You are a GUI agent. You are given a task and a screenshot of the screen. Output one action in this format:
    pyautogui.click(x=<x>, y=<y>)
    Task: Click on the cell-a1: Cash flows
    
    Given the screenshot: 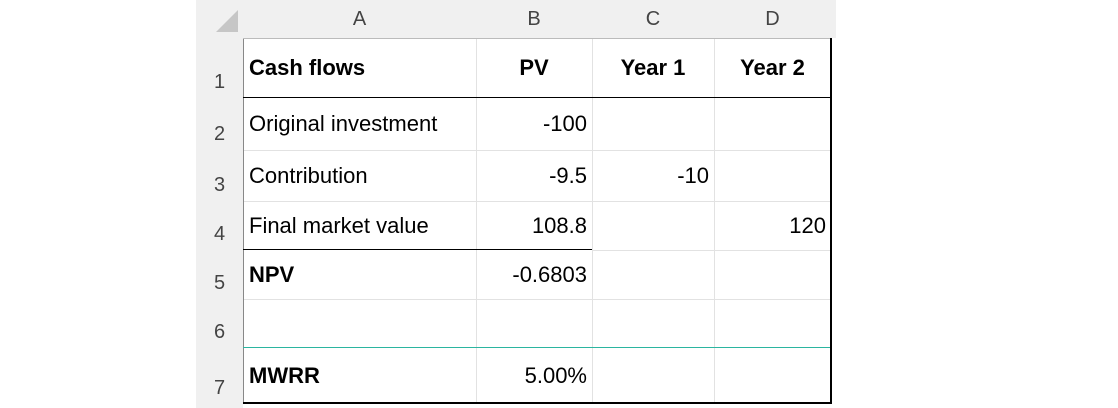 What is the action you would take?
    pyautogui.click(x=307, y=67)
    